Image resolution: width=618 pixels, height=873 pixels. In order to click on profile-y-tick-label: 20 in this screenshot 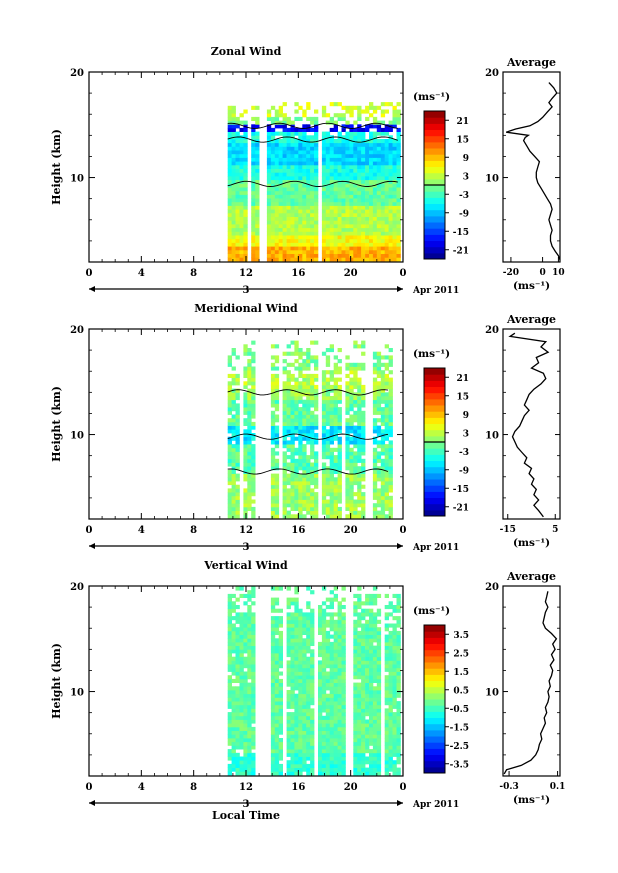, I will do `click(492, 73)`.